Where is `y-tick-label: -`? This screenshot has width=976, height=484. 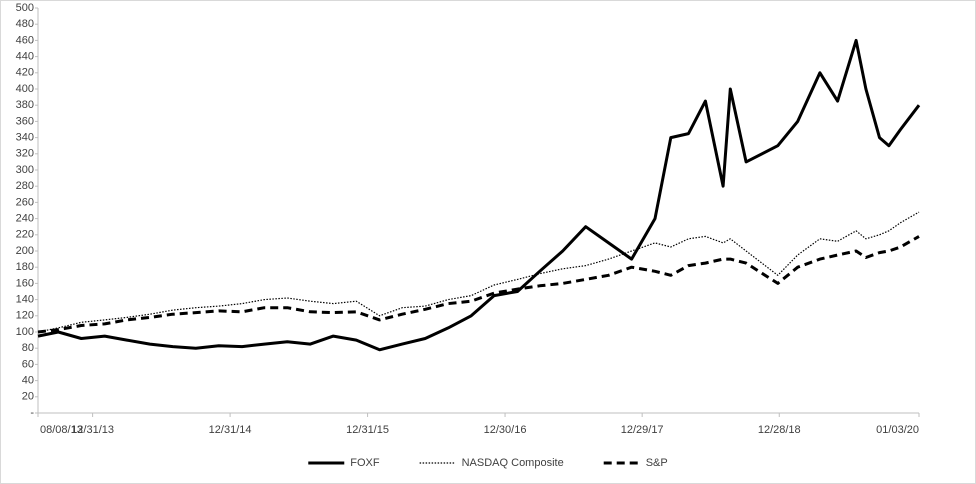 y-tick-label: - is located at coordinates (32, 413).